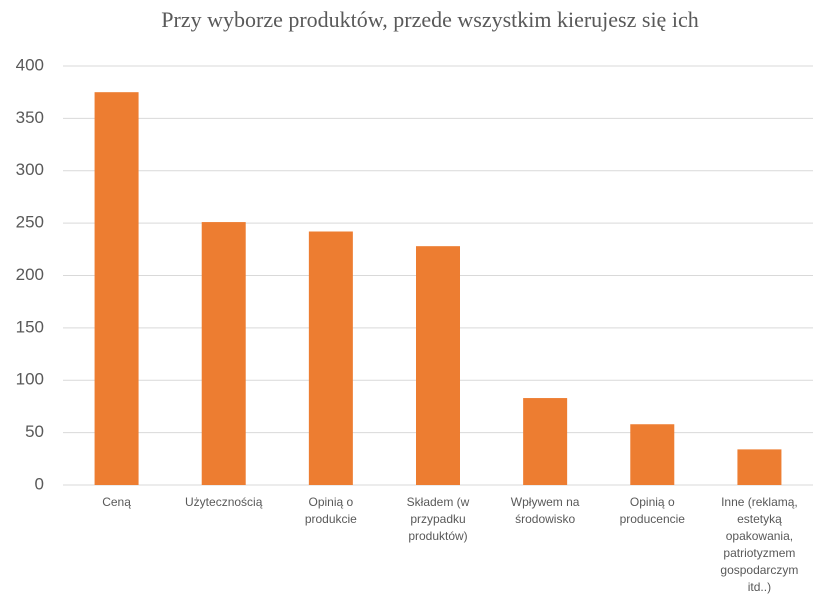 This screenshot has height=600, width=813. What do you see at coordinates (30, 379) in the screenshot?
I see `y-tick-label: 100` at bounding box center [30, 379].